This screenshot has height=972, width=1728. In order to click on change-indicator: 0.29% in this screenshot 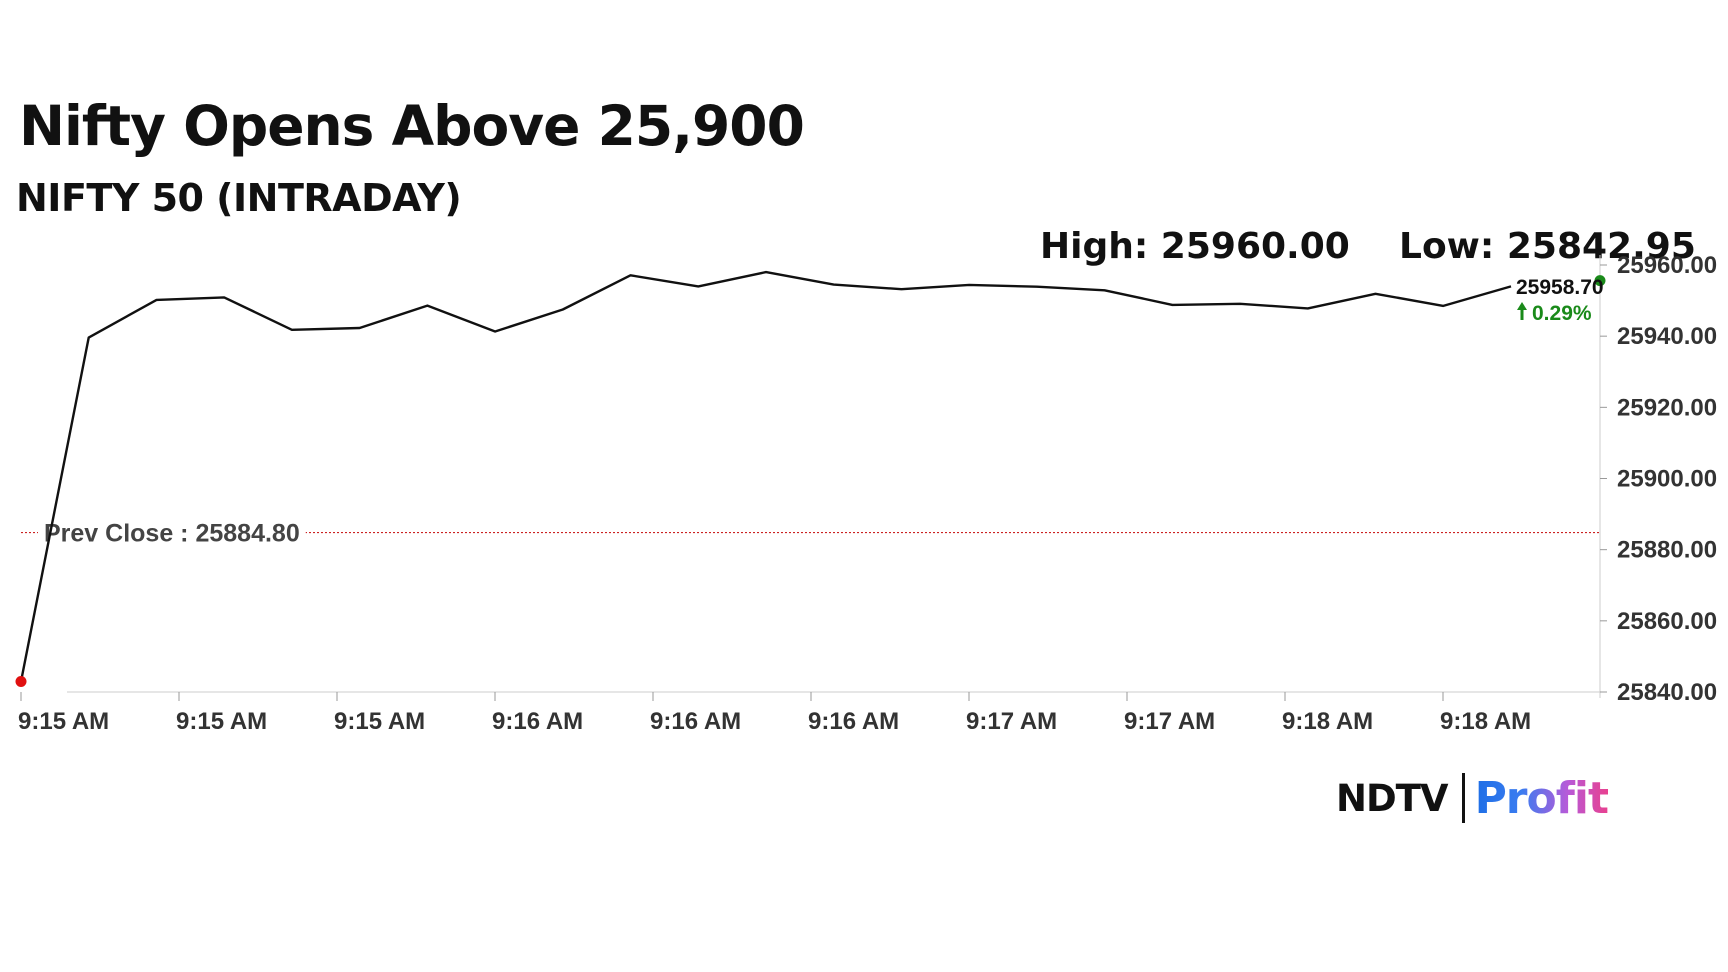, I will do `click(1554, 313)`.